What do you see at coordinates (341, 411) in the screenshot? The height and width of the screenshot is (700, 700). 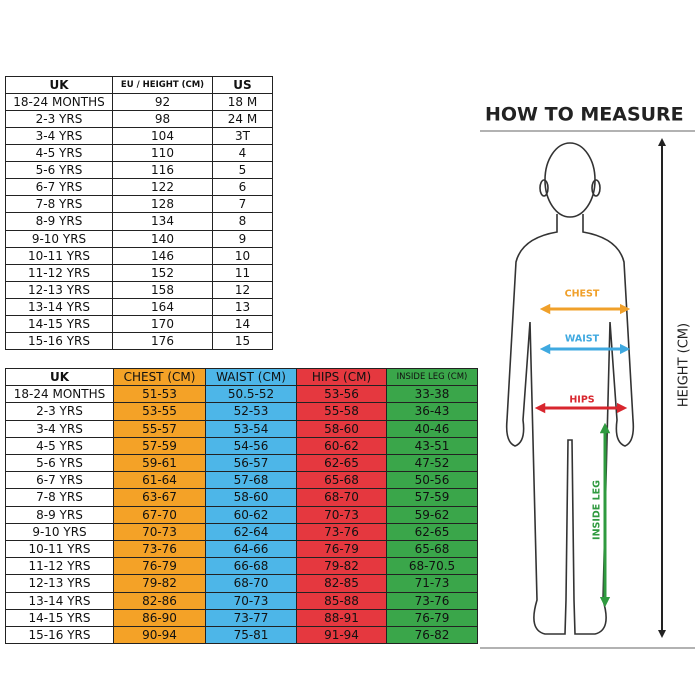 I see `table-cell: 55-58` at bounding box center [341, 411].